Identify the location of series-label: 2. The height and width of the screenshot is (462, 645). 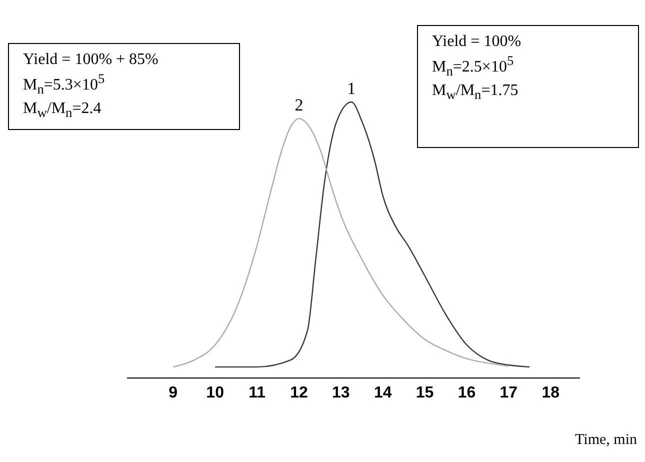
(299, 105).